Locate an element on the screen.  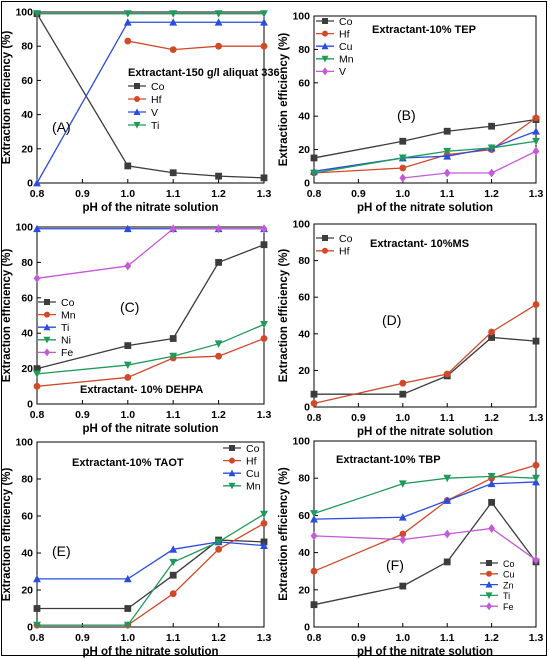
panel-letter: (F) is located at coordinates (395, 565).